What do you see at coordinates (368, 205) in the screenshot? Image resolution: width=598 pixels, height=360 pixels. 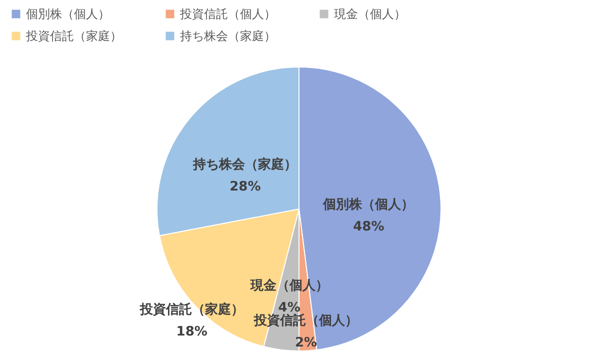 I see `slice-label: 個別株（個人）` at bounding box center [368, 205].